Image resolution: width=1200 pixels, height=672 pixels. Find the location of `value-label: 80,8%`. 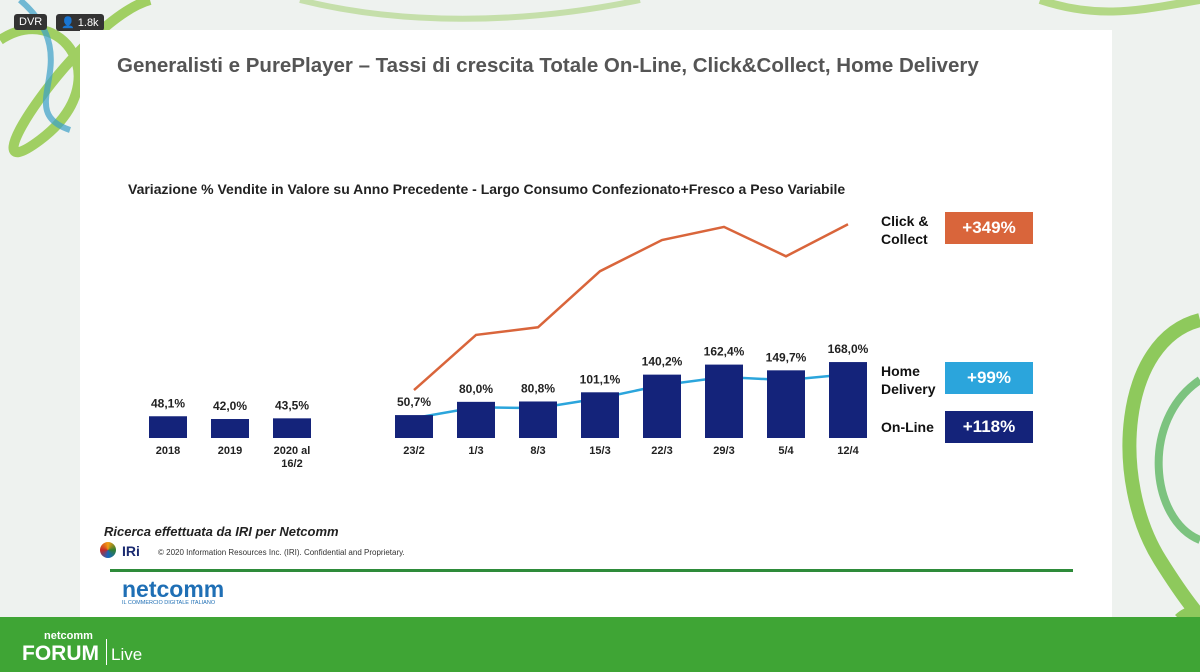

value-label: 80,8% is located at coordinates (538, 388).